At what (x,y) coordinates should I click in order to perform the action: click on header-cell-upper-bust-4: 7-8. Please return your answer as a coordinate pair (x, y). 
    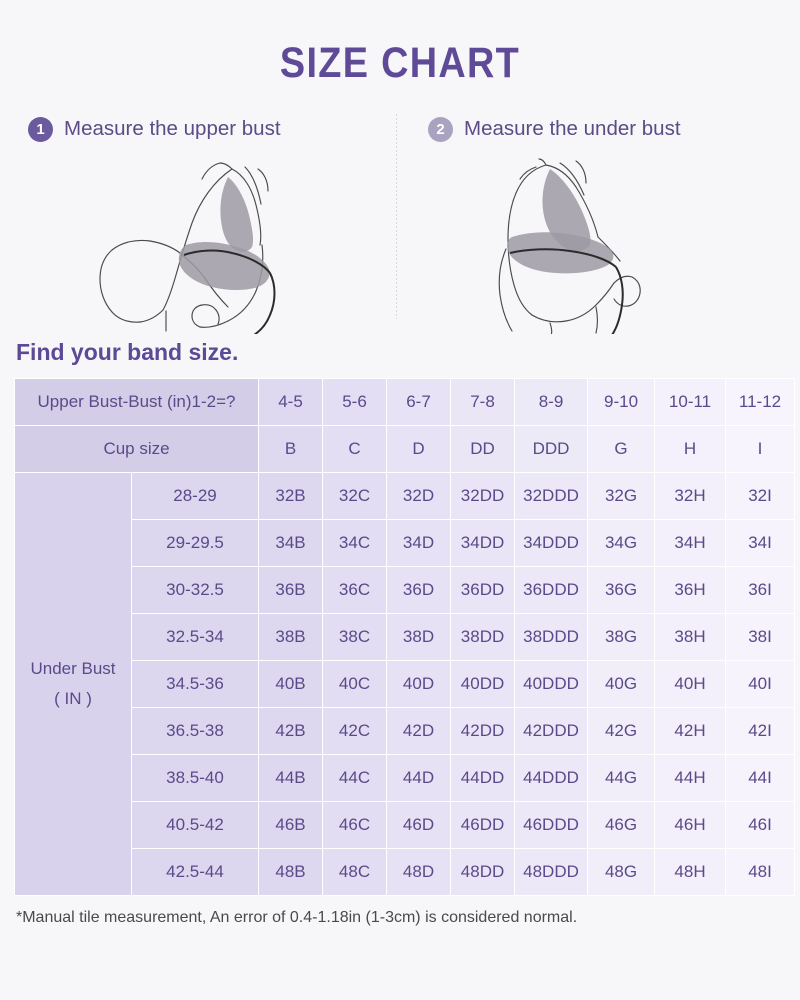
    Looking at the image, I should click on (483, 402).